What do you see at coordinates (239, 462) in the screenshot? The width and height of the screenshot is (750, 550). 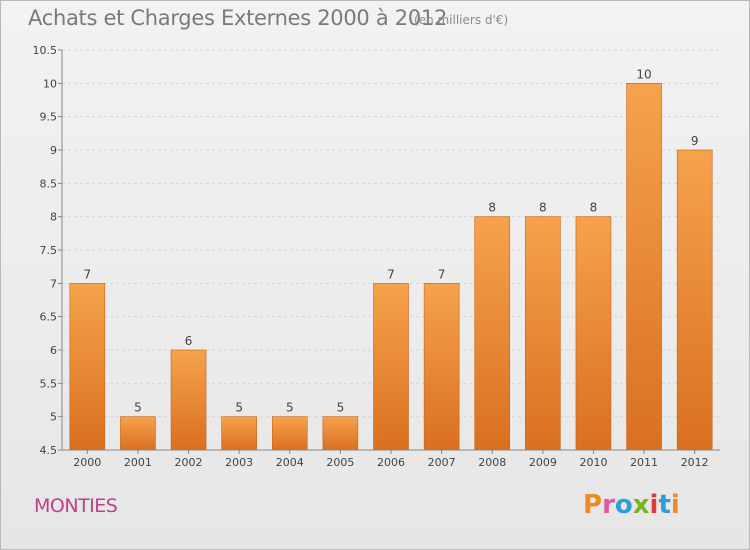 I see `x-tick-label: 2003` at bounding box center [239, 462].